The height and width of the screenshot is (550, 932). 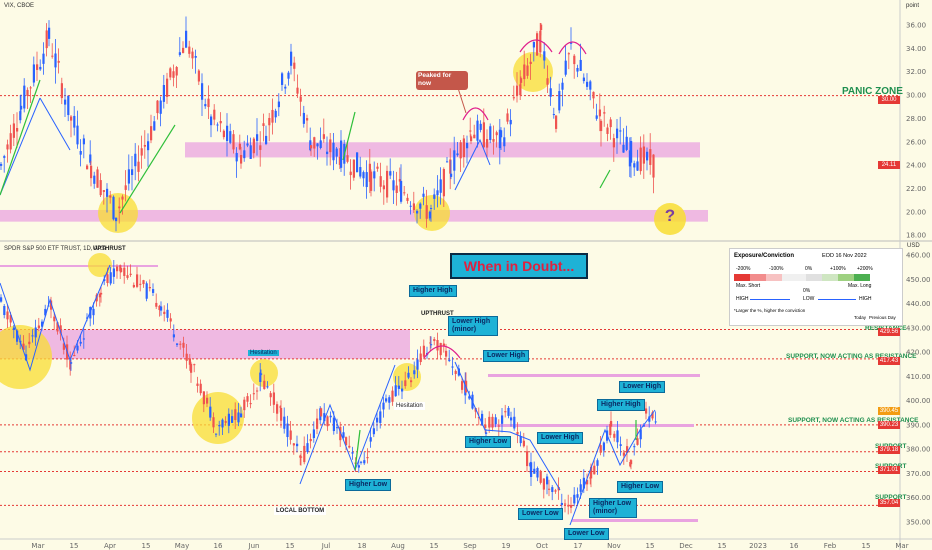 What do you see at coordinates (743, 269) in the screenshot?
I see `legend-scale-0: -200%` at bounding box center [743, 269].